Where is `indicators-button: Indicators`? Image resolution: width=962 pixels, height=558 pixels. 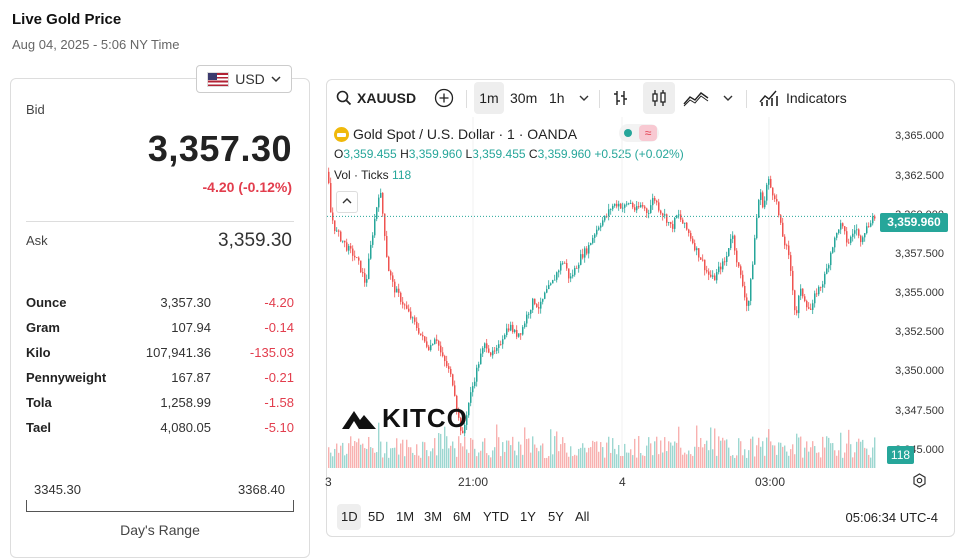 indicators-button: Indicators is located at coordinates (803, 98).